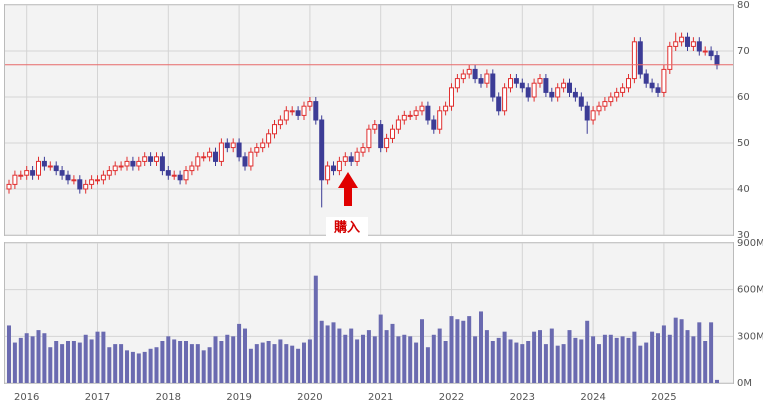 Image resolution: width=763 pixels, height=409 pixels. I want to click on volume-tick-label: 300M, so click(750, 336).